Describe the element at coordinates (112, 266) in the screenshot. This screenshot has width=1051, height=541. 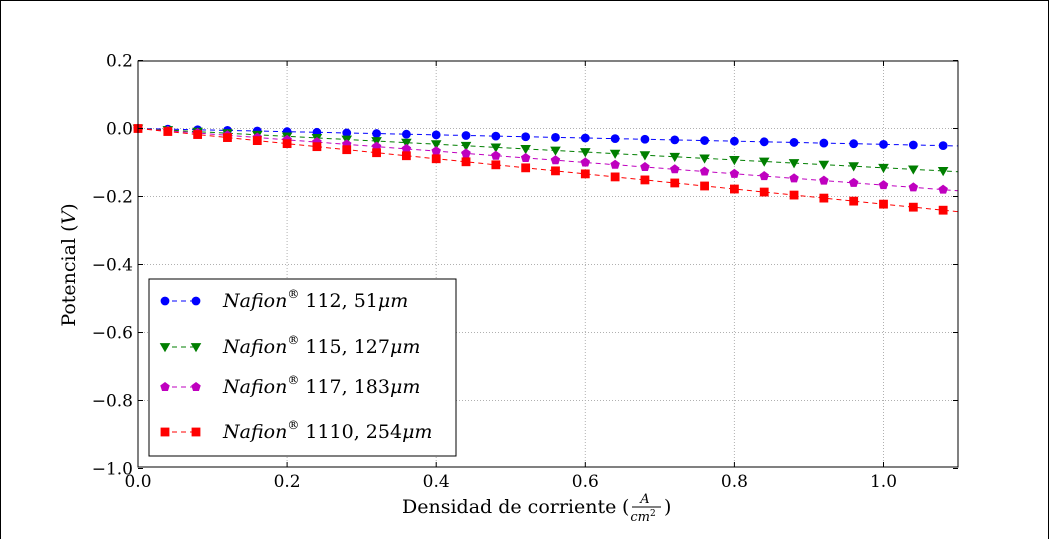
I see `y-tick-label: −0.4` at that location.